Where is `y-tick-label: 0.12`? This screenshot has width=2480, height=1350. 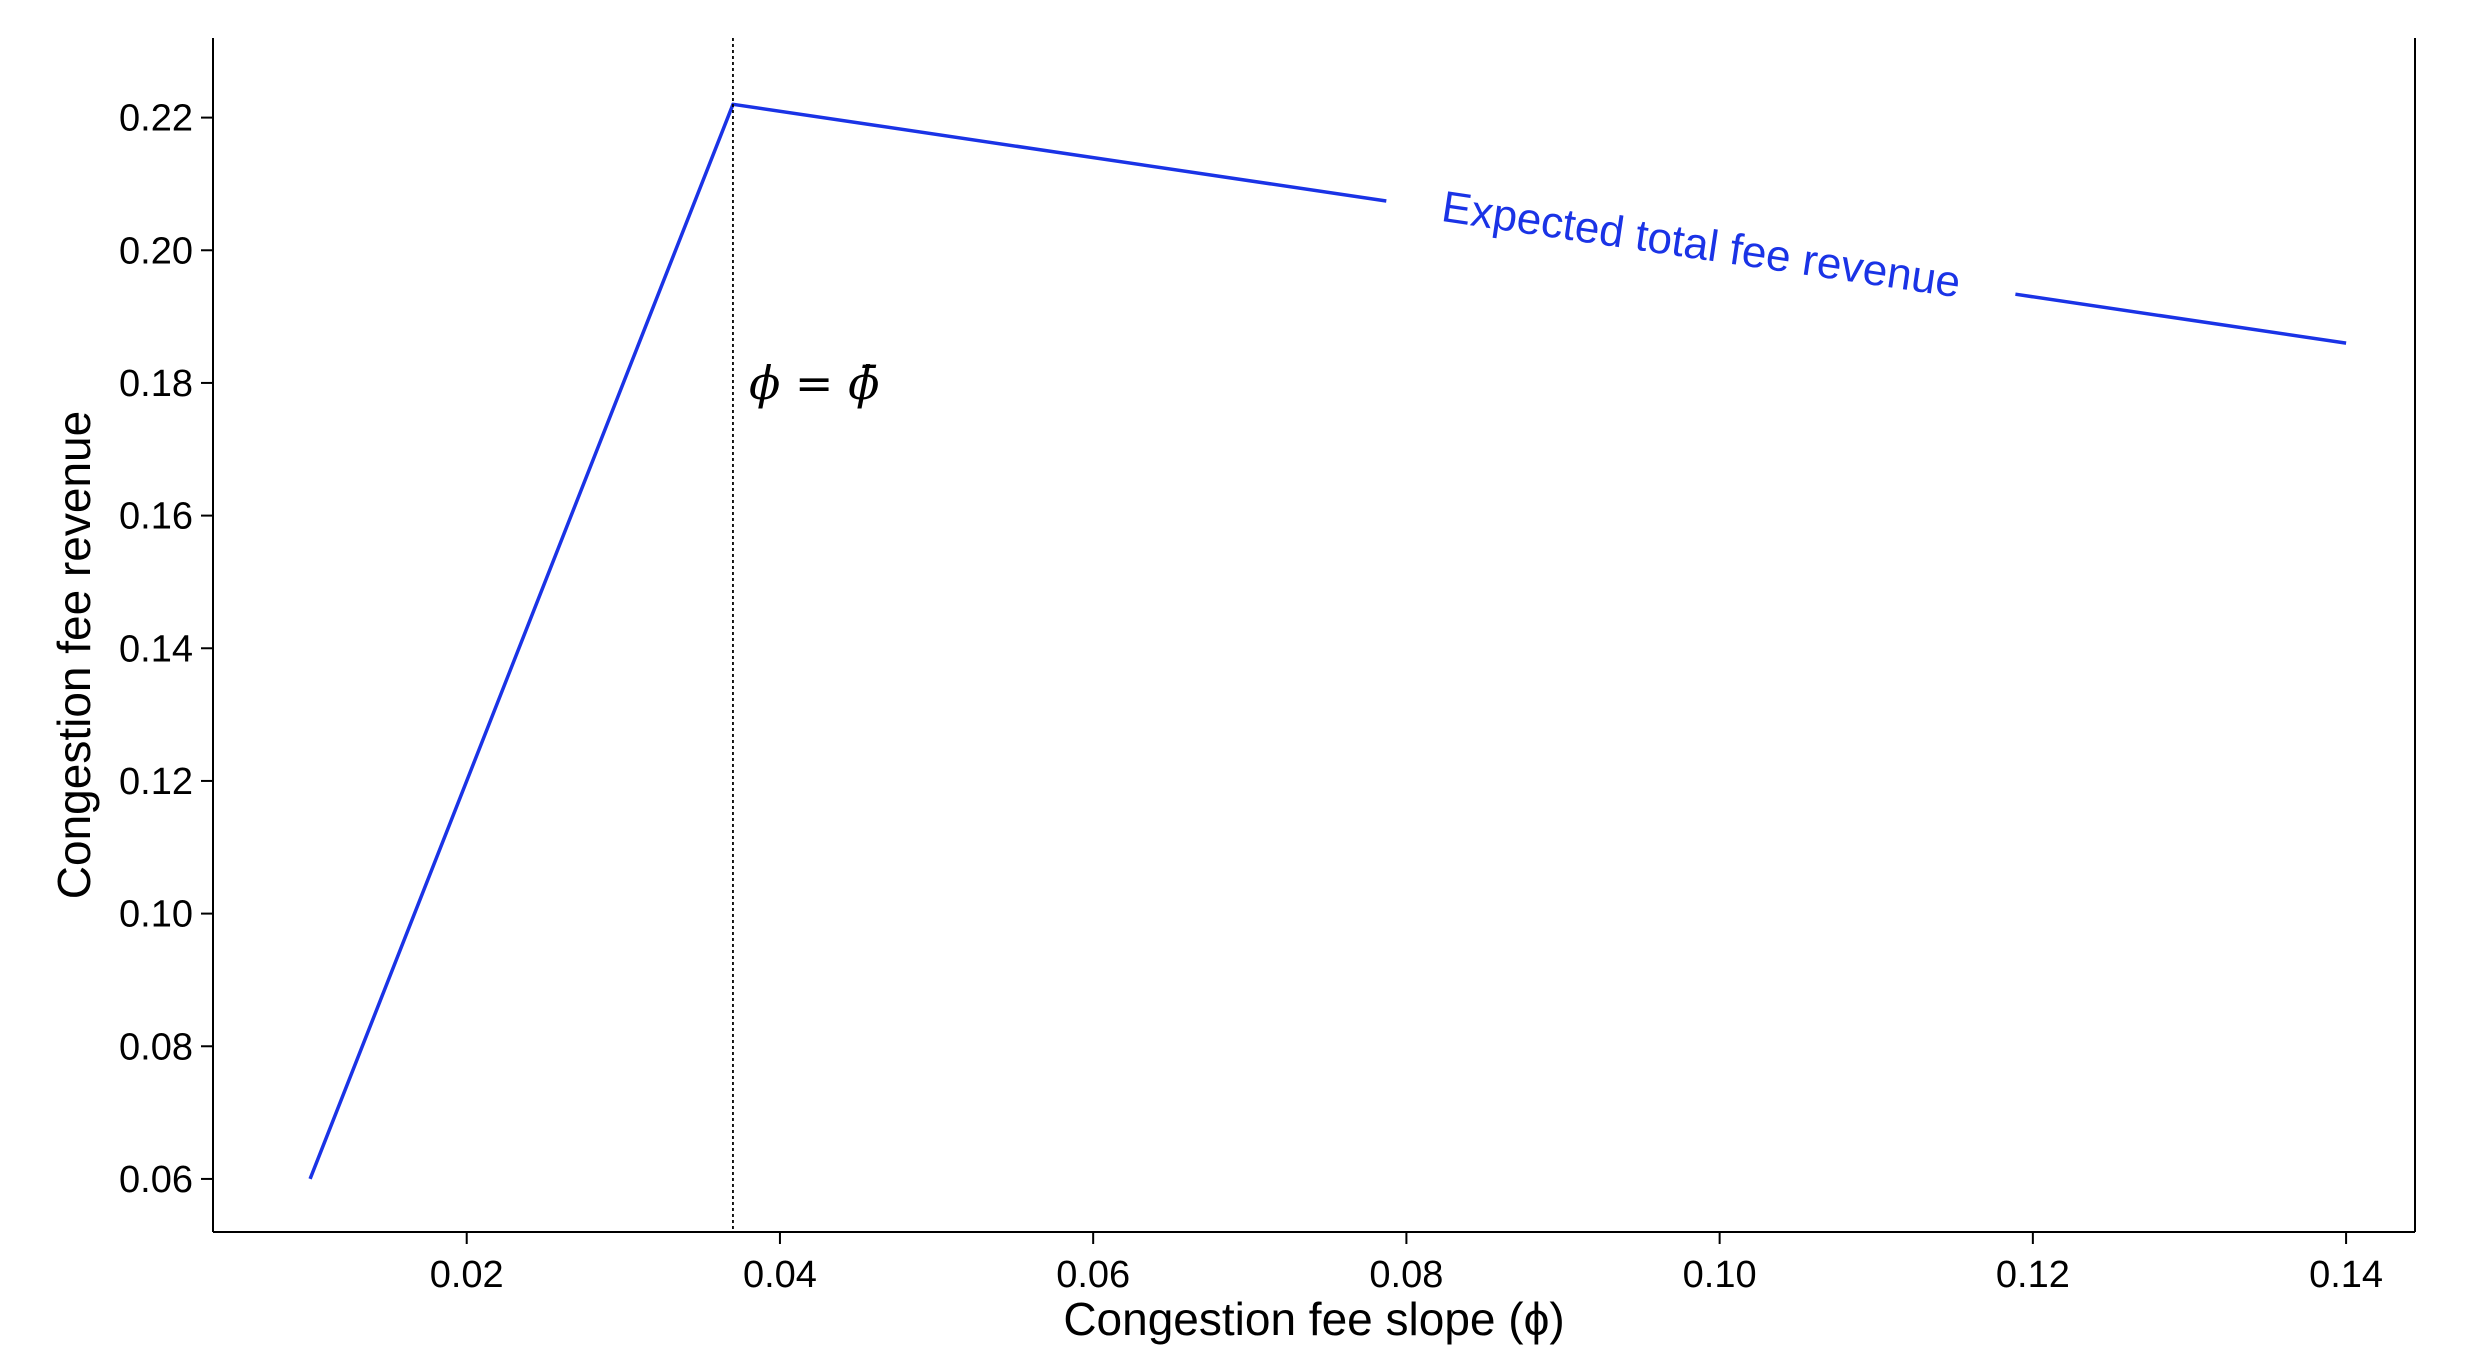
y-tick-label: 0.12 is located at coordinates (156, 782).